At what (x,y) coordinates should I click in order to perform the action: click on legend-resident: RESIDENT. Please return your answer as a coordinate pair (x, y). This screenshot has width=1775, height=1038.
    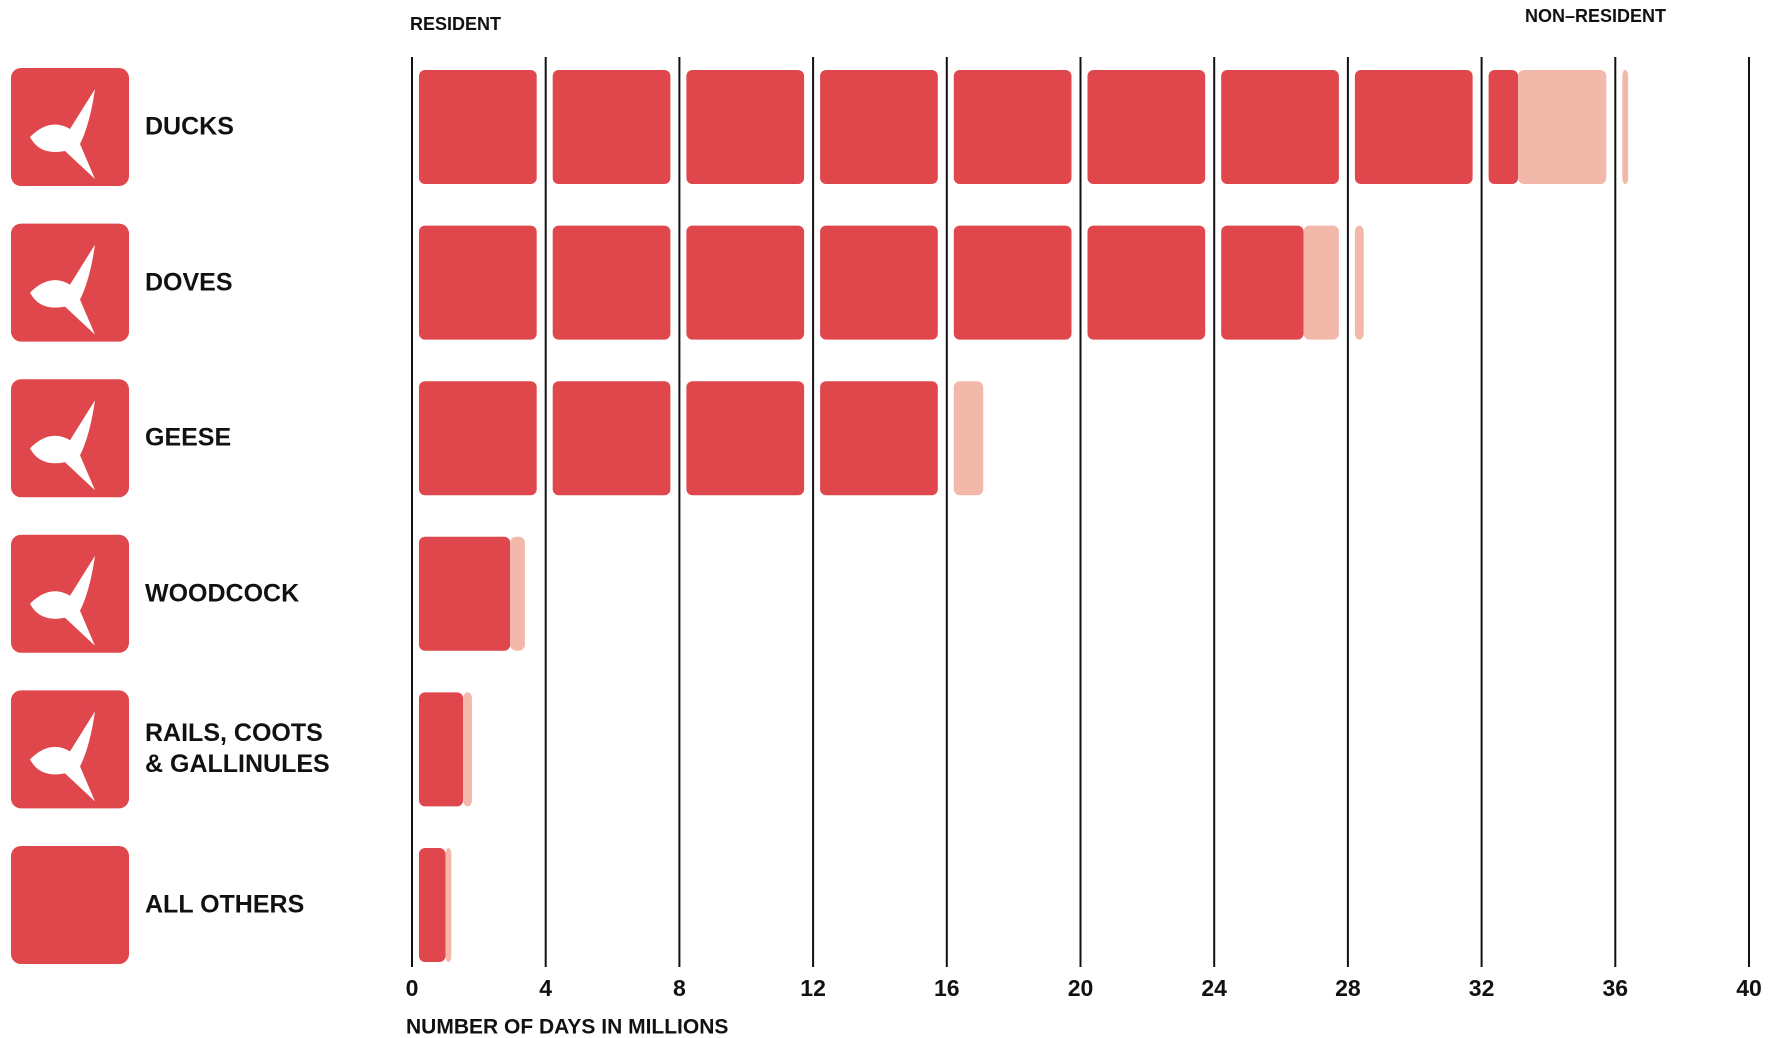
    Looking at the image, I should click on (455, 24).